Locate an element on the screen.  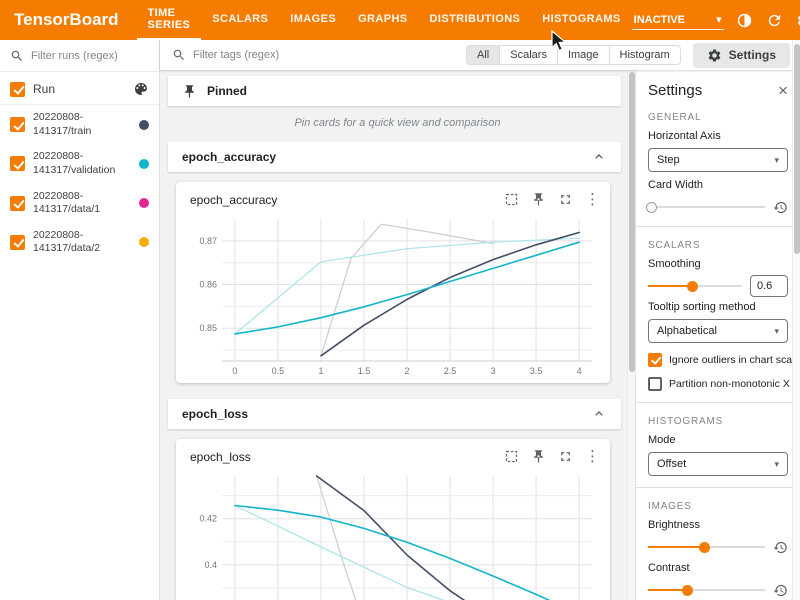
refresh-icon is located at coordinates (775, 20).